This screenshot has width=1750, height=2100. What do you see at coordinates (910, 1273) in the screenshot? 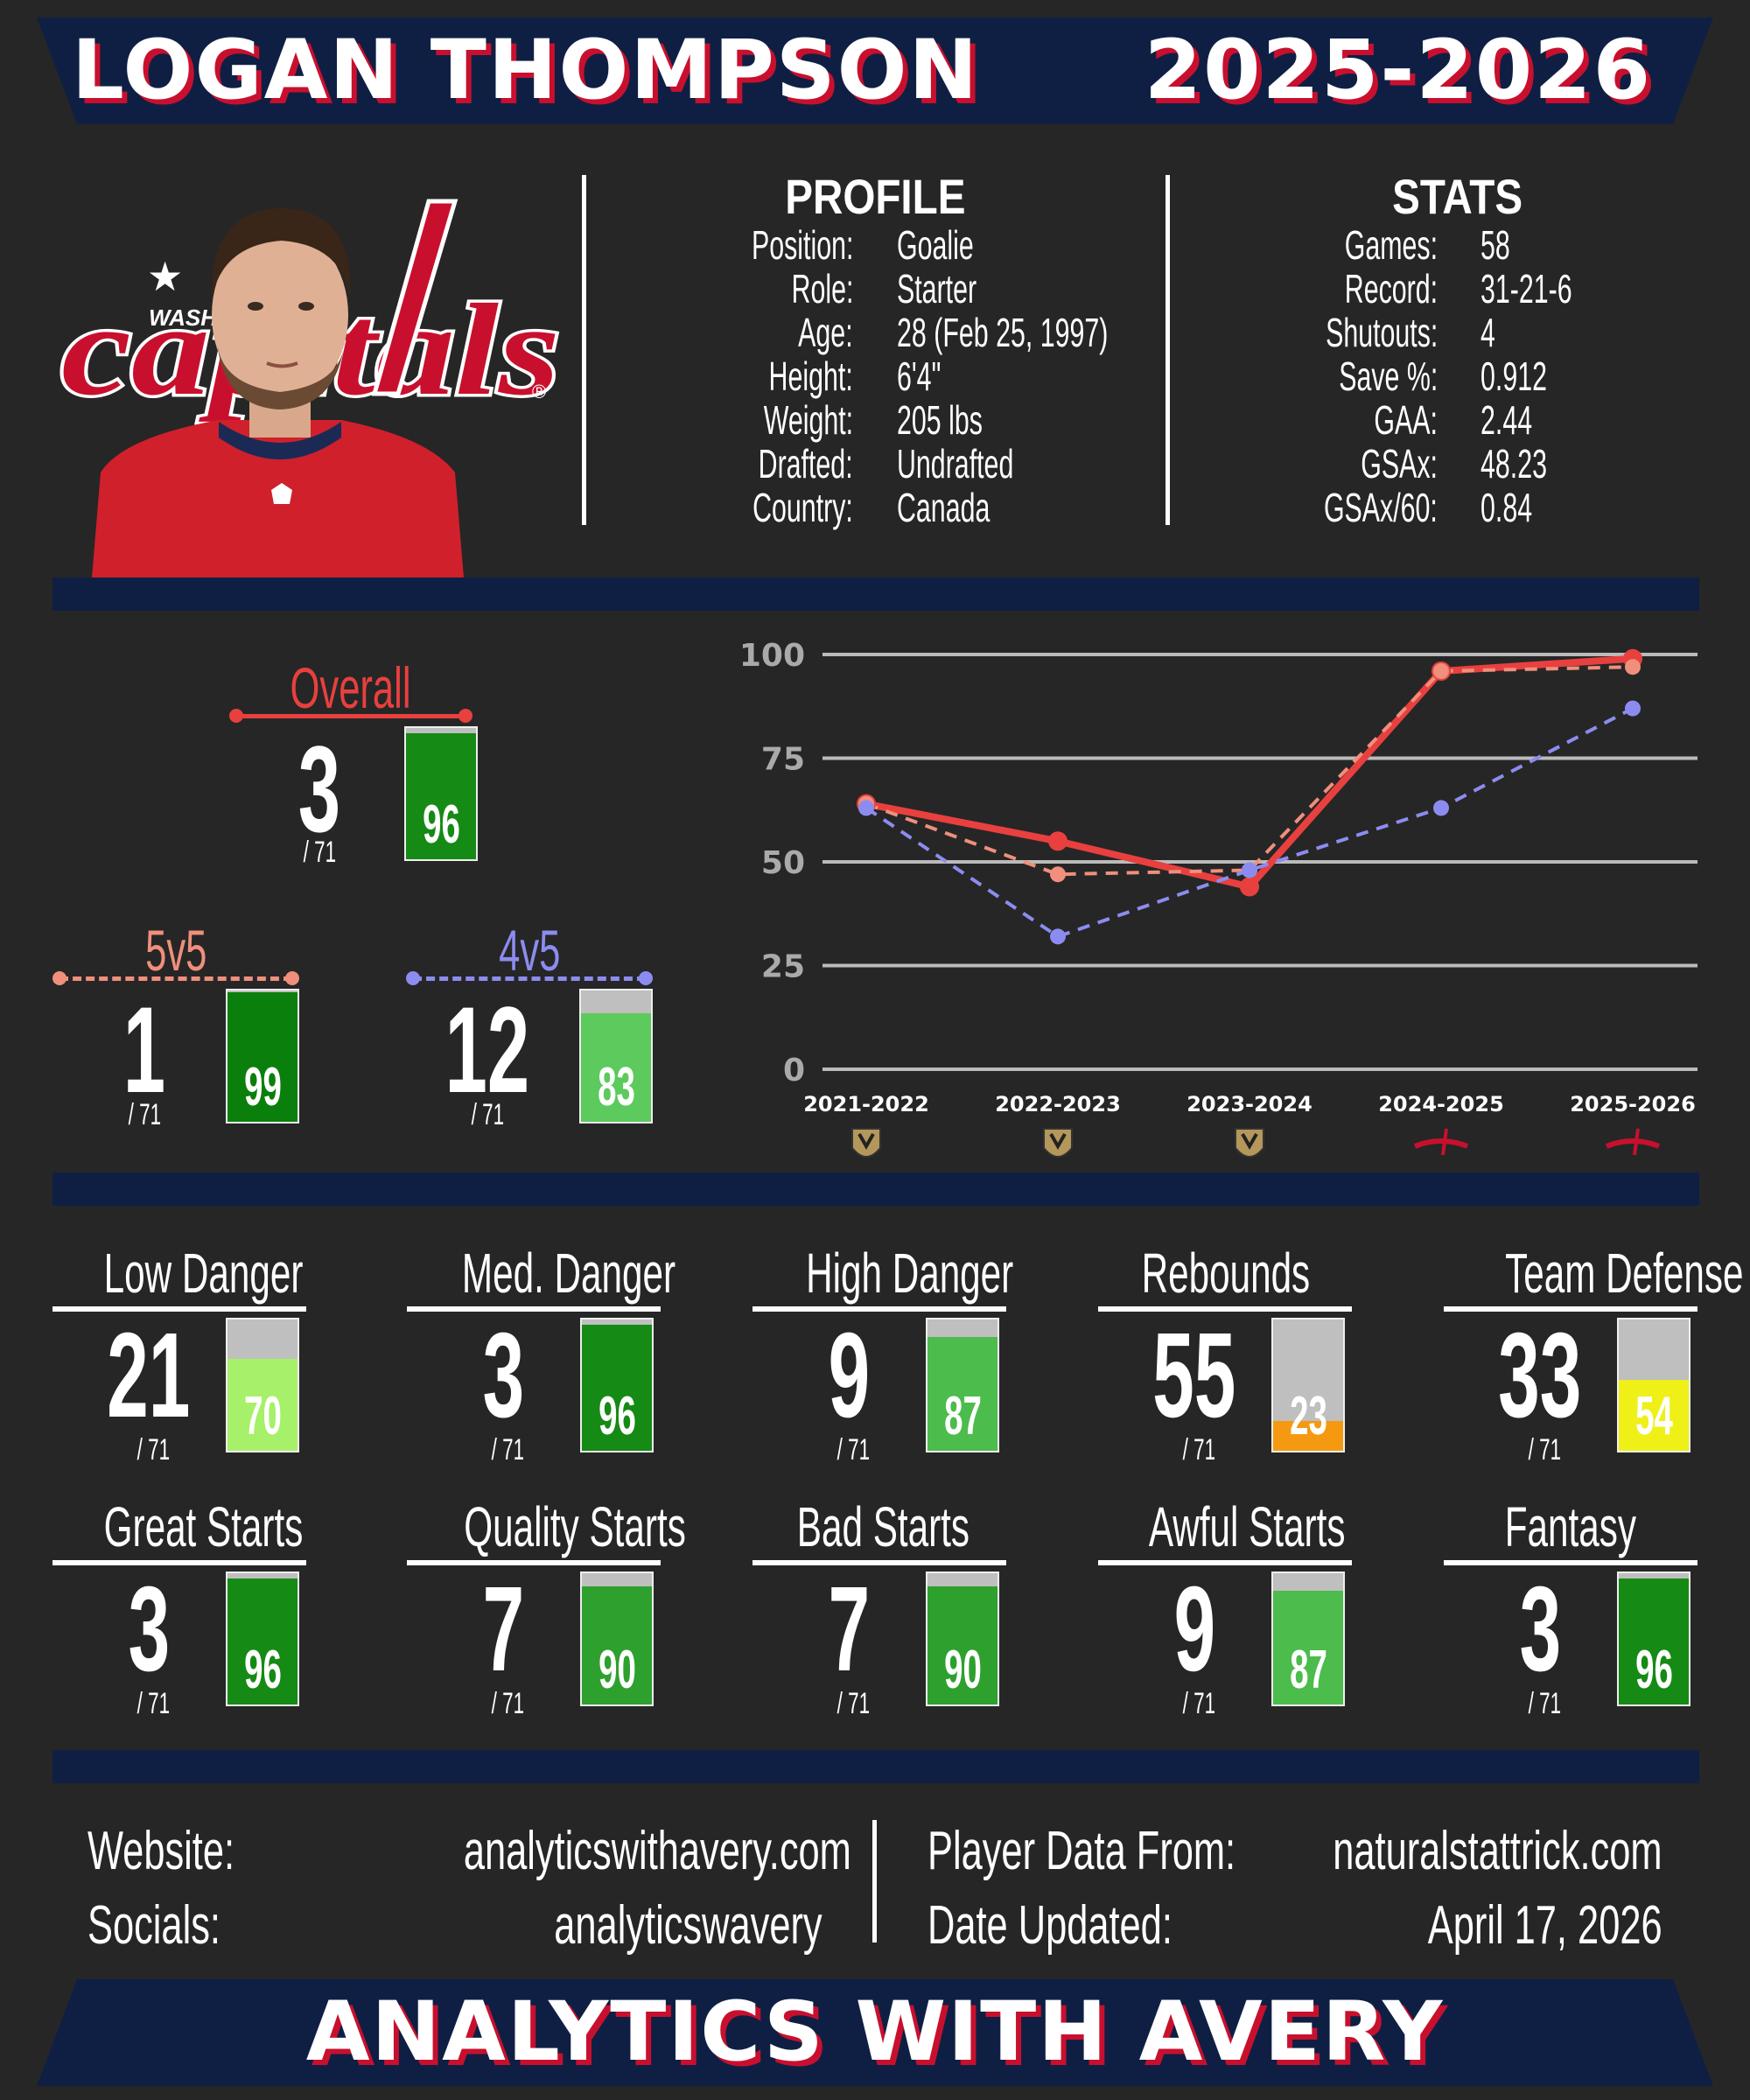
I see `metric-name: High Danger` at bounding box center [910, 1273].